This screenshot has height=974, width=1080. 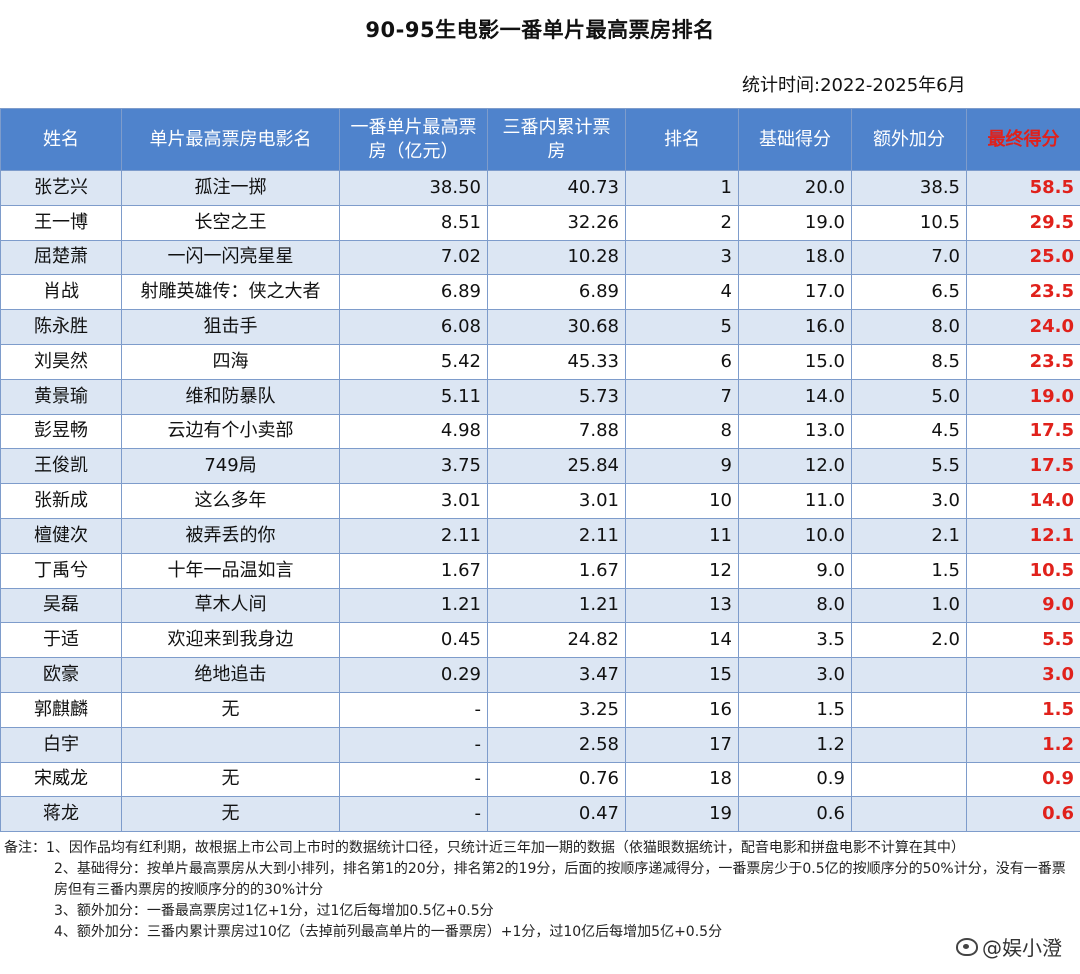 What do you see at coordinates (1023, 779) in the screenshot?
I see `row-final-score: 0.9` at bounding box center [1023, 779].